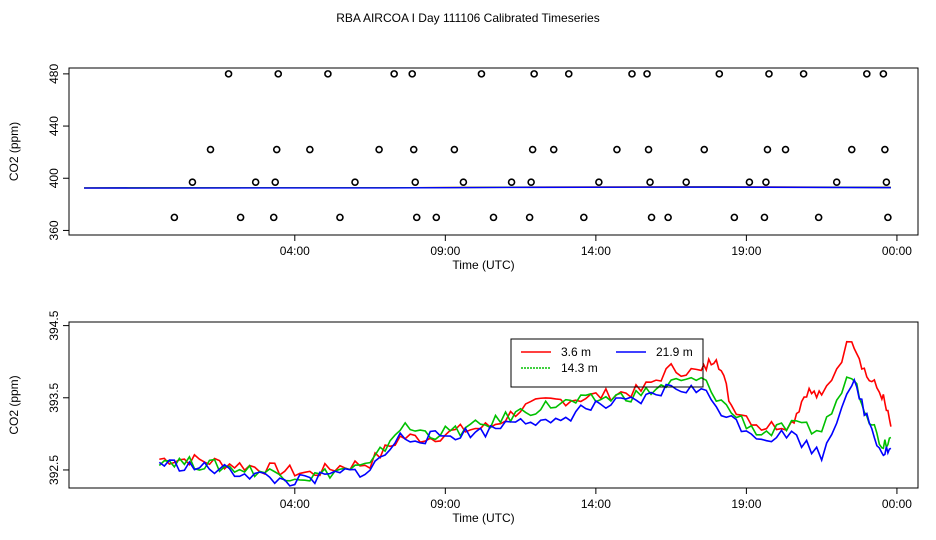  Describe the element at coordinates (576, 352) in the screenshot. I see `legend-label: 3.6 m` at that location.